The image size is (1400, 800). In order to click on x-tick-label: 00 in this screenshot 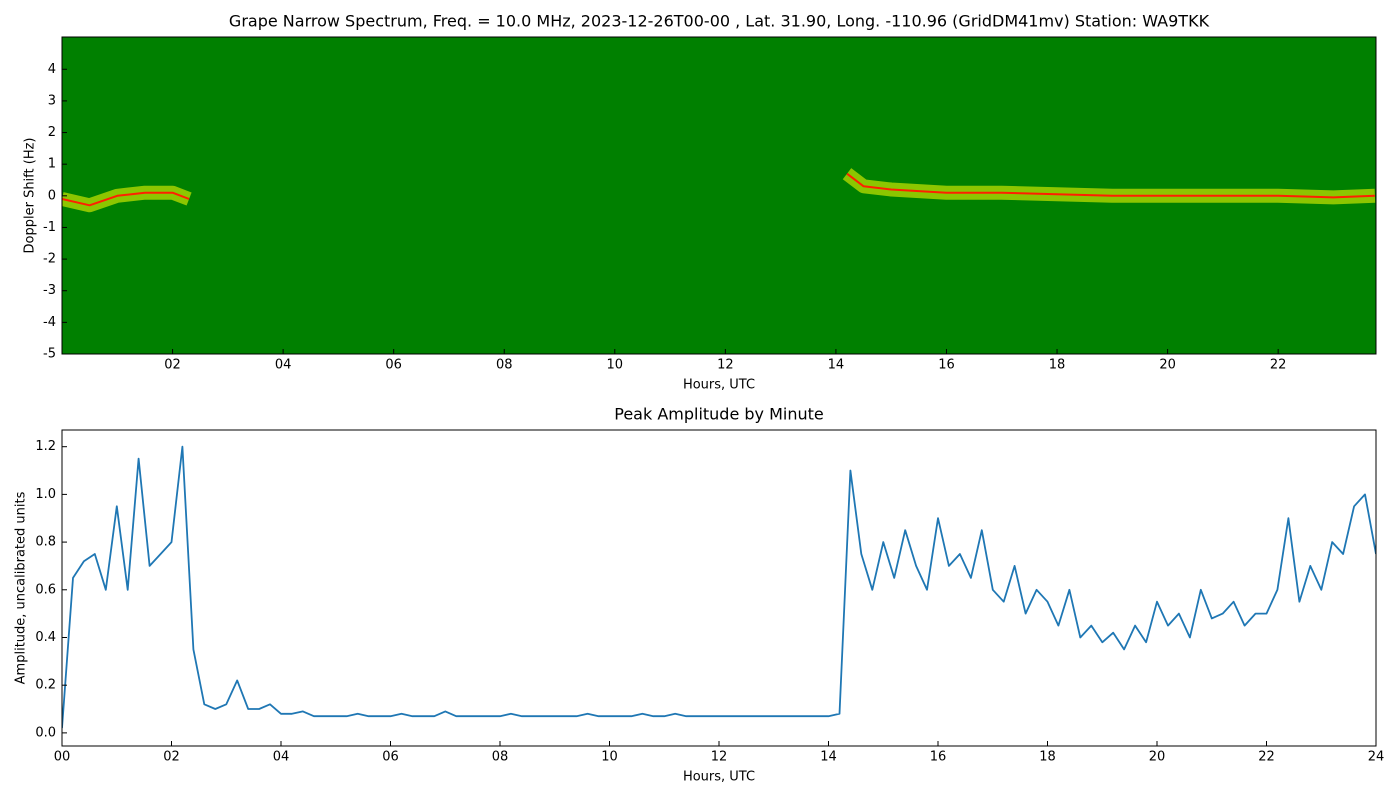, I will do `click(62, 757)`.